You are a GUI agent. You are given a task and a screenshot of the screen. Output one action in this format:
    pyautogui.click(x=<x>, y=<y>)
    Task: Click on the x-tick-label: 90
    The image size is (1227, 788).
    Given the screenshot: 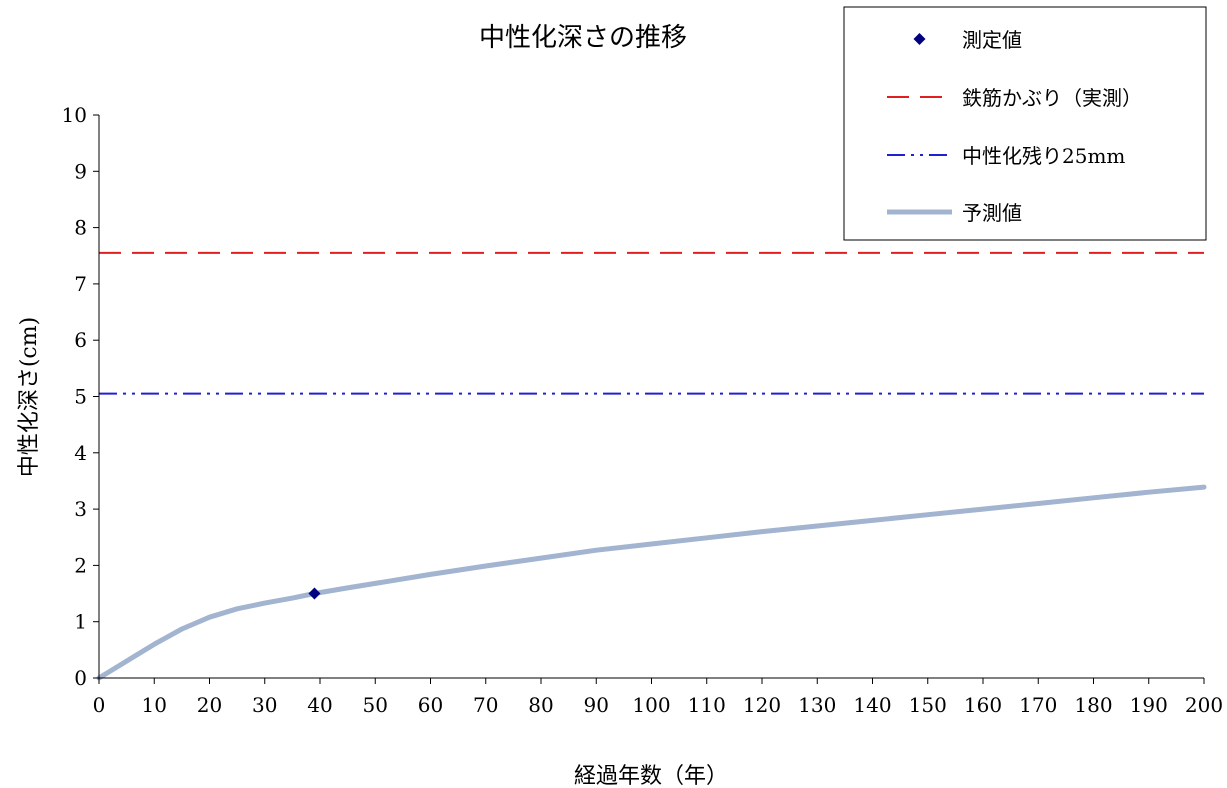 What is the action you would take?
    pyautogui.click(x=596, y=705)
    